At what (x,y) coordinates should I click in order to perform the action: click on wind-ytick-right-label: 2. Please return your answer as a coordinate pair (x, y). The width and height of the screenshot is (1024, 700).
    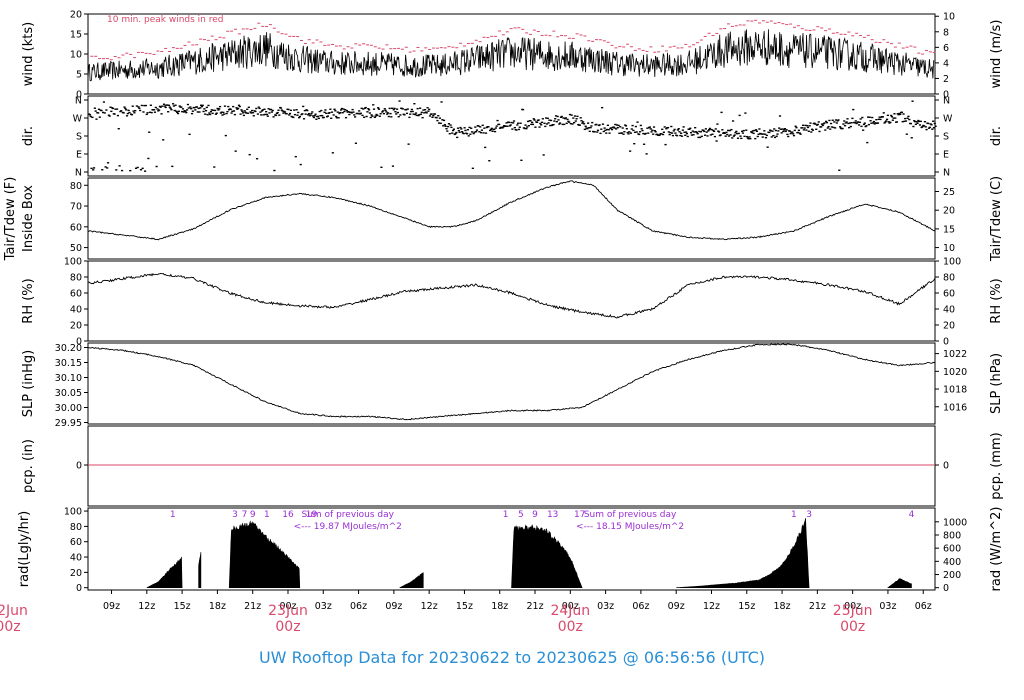
    Looking at the image, I should click on (946, 79).